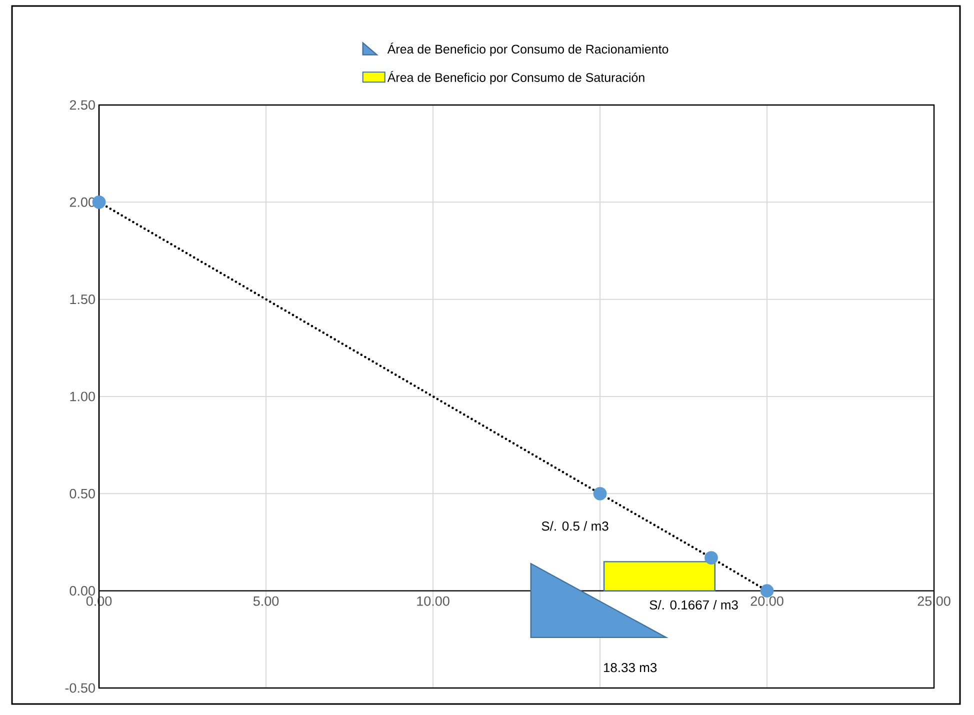  What do you see at coordinates (80, 688) in the screenshot?
I see `y-tick-label: -0.50` at bounding box center [80, 688].